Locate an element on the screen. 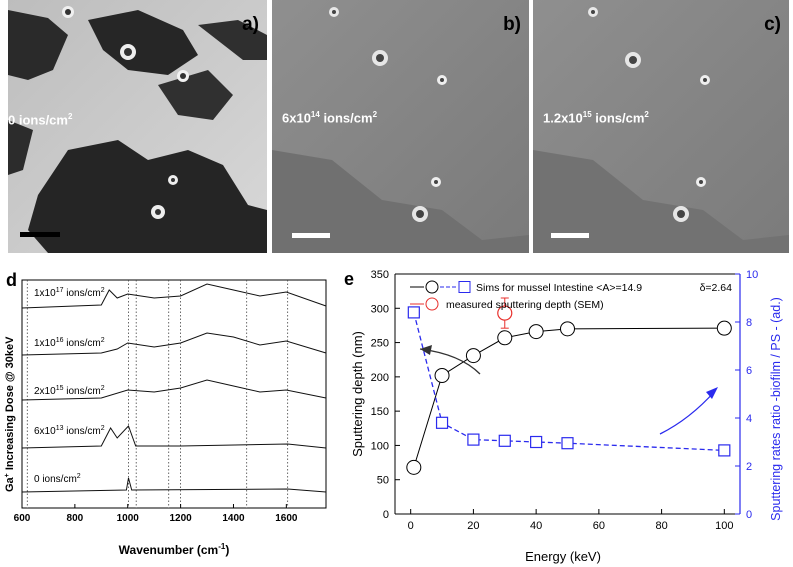  sem-image-panel-b: b) 6x1014 ions/cm2 is located at coordinates (400, 126).